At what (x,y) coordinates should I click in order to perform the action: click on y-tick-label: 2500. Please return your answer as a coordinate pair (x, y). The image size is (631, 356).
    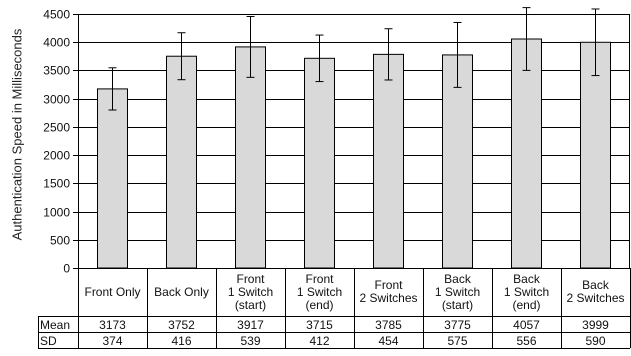
    Looking at the image, I should click on (56, 128).